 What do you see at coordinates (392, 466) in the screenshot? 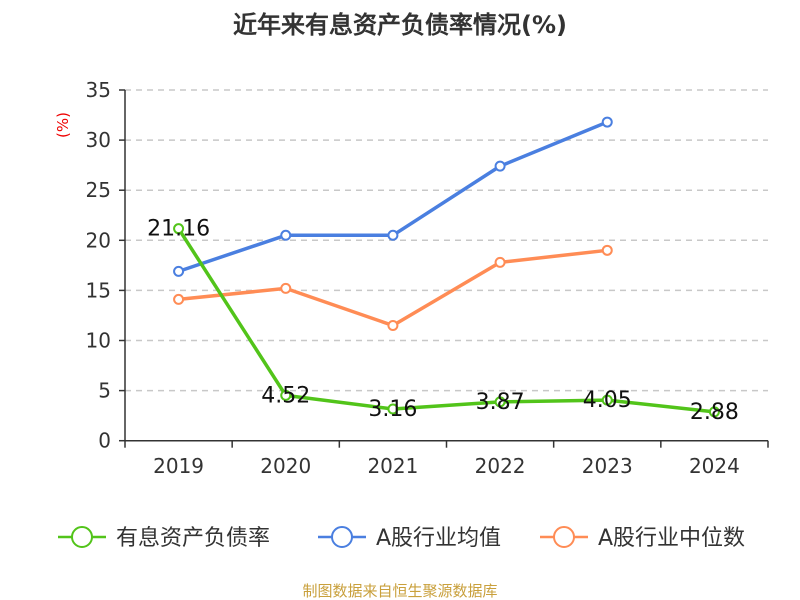
I see `x-tick-label: 2021` at bounding box center [392, 466].